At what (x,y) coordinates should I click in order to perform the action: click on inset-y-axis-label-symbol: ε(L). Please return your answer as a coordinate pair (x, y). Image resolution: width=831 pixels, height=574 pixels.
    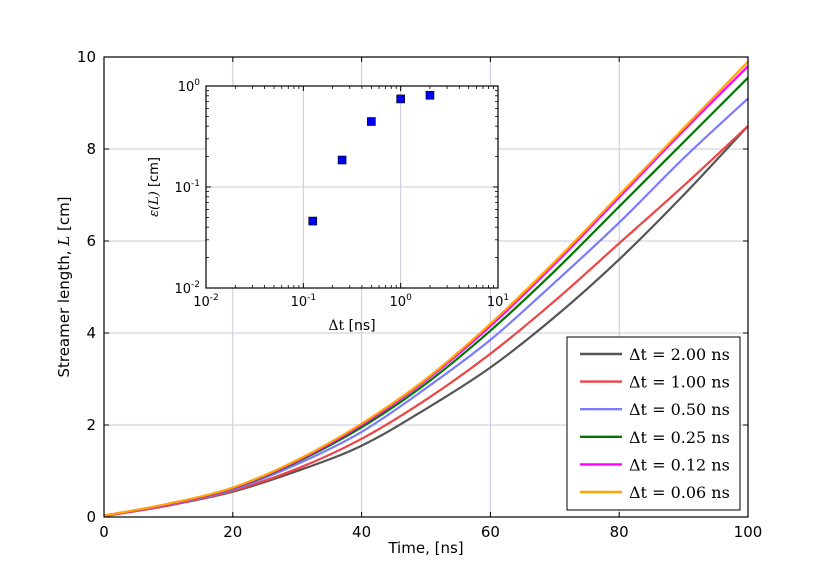
    Looking at the image, I should click on (154, 204).